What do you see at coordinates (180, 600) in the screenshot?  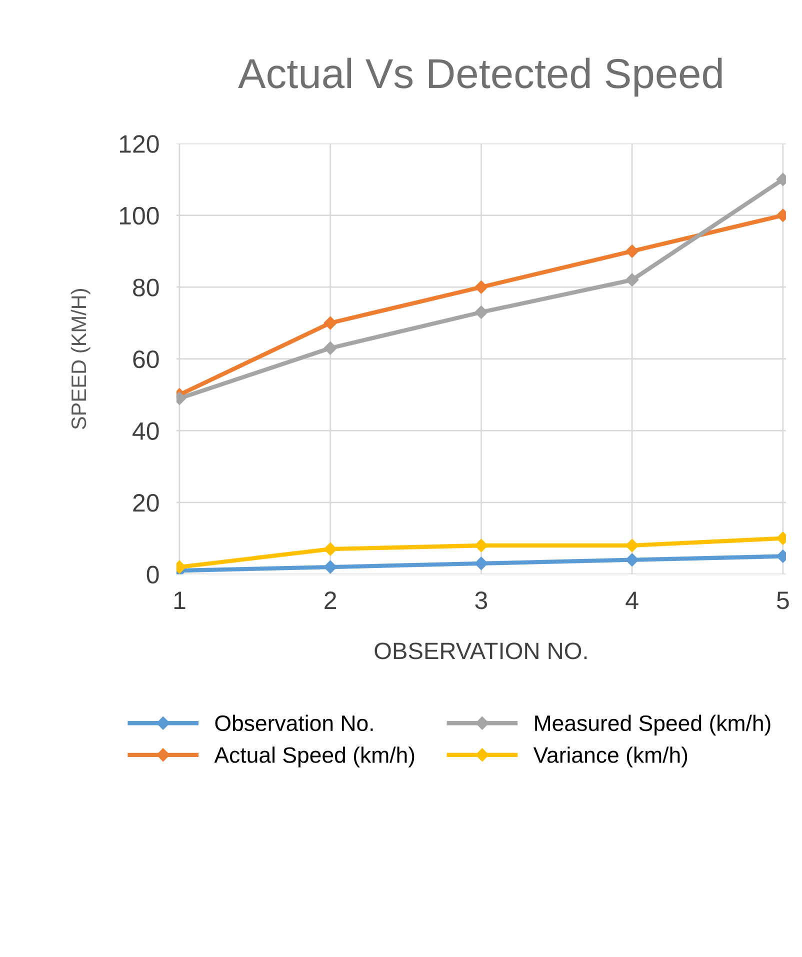 I see `x-tick-label: 1` at bounding box center [180, 600].